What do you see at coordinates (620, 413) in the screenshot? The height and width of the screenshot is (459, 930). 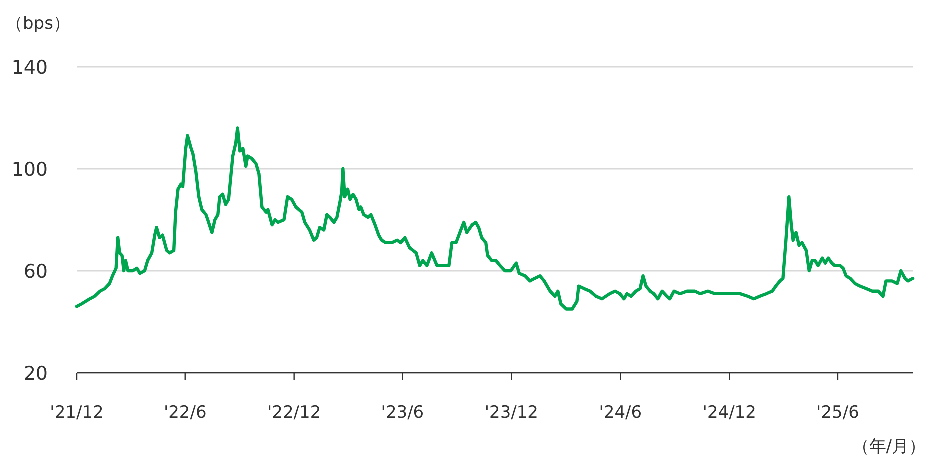 I see `x-tick-label: '24/6` at bounding box center [620, 413].